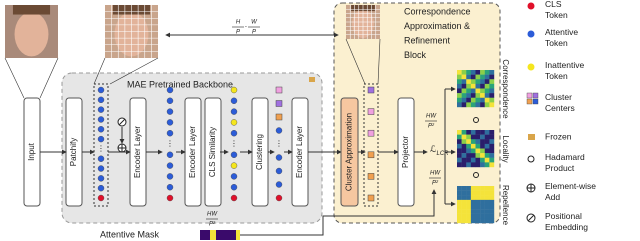 This screenshot has width=640, height=241. I want to click on face, so click(31, 34).